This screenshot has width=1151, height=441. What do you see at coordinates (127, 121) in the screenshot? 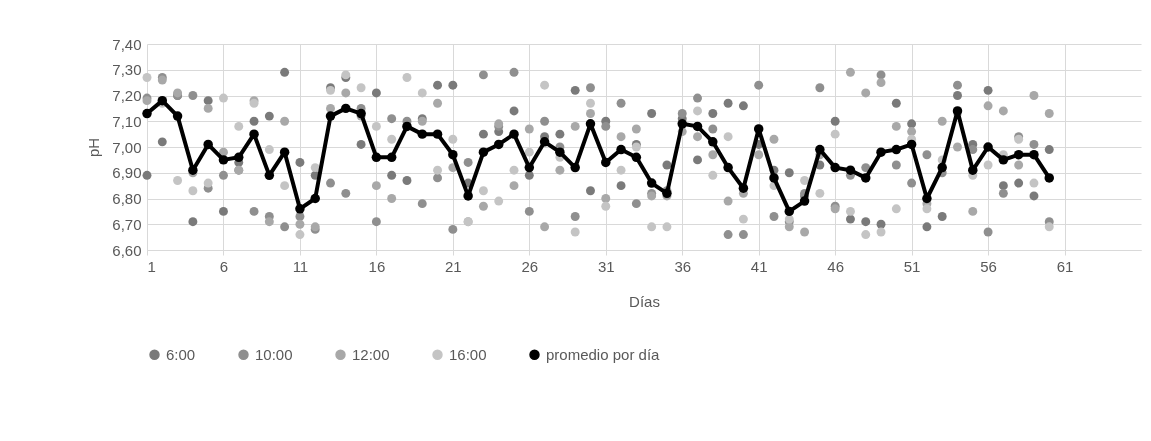
I see `y-tick-label: 7,10` at bounding box center [127, 121].